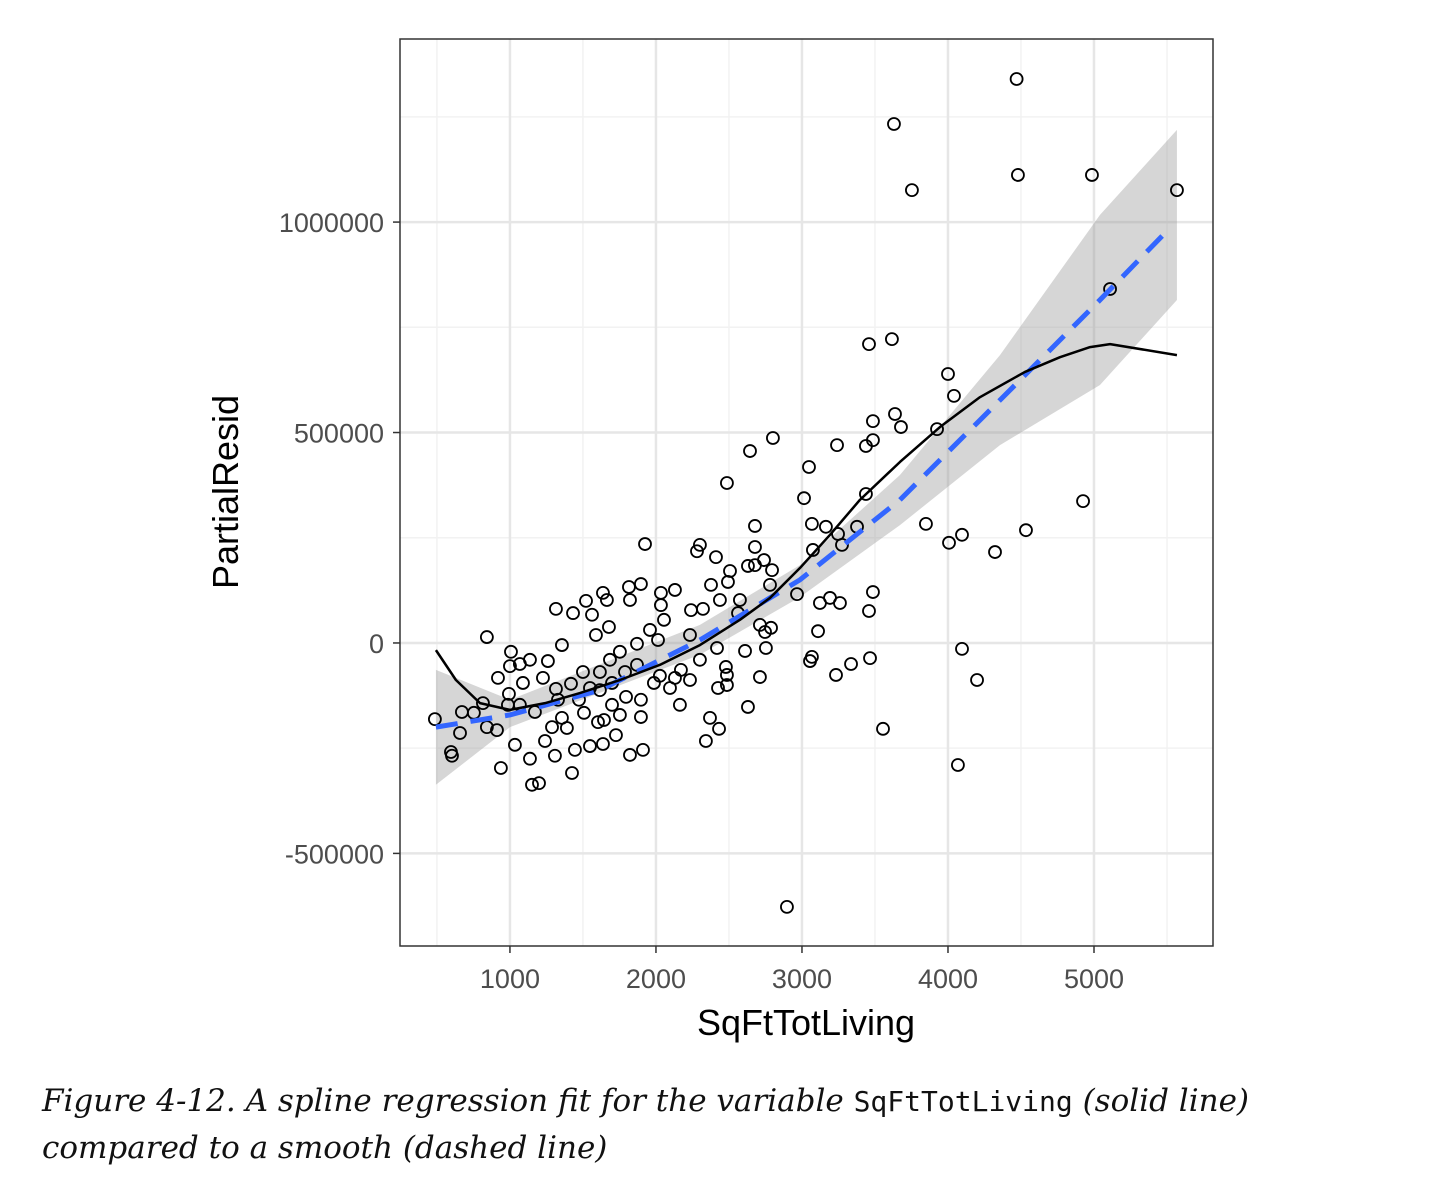  Describe the element at coordinates (1094, 979) in the screenshot. I see `x-tick-label: 5000` at that location.